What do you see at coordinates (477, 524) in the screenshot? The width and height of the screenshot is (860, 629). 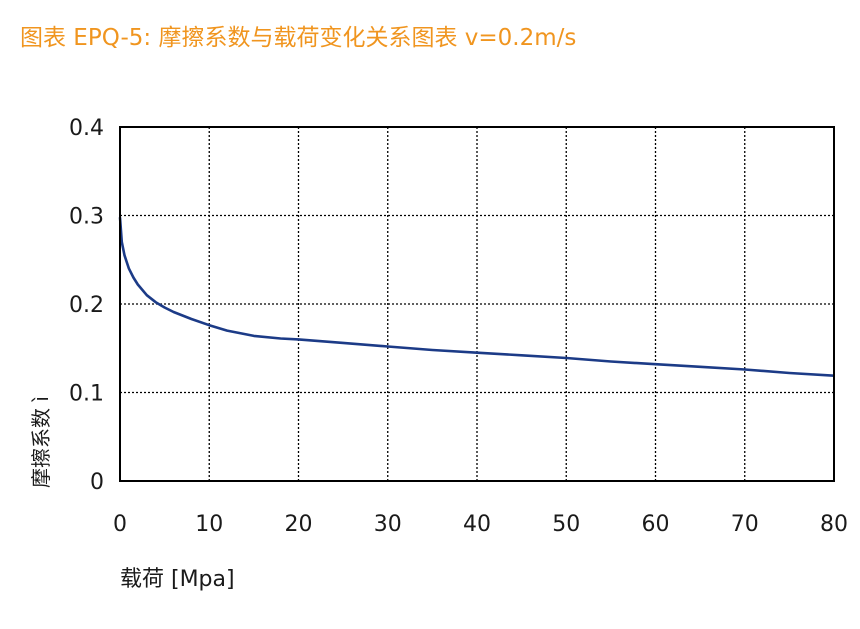 I see `x-tick-label: 40` at bounding box center [477, 524].